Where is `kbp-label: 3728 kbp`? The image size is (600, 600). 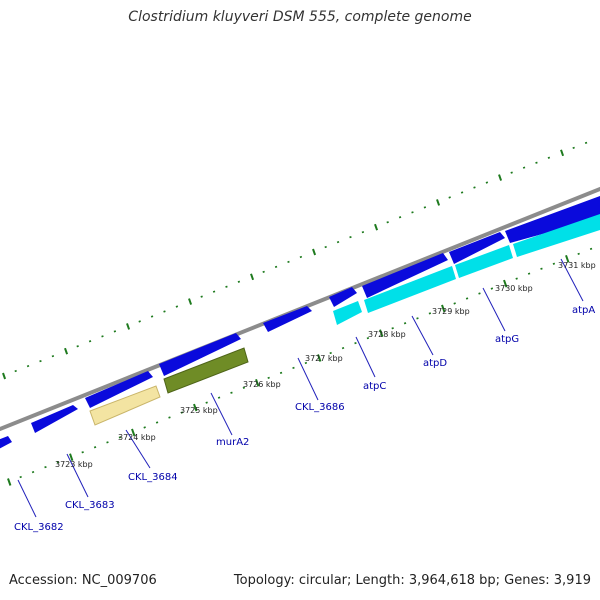 kbp-label: 3728 kbp is located at coordinates (387, 334).